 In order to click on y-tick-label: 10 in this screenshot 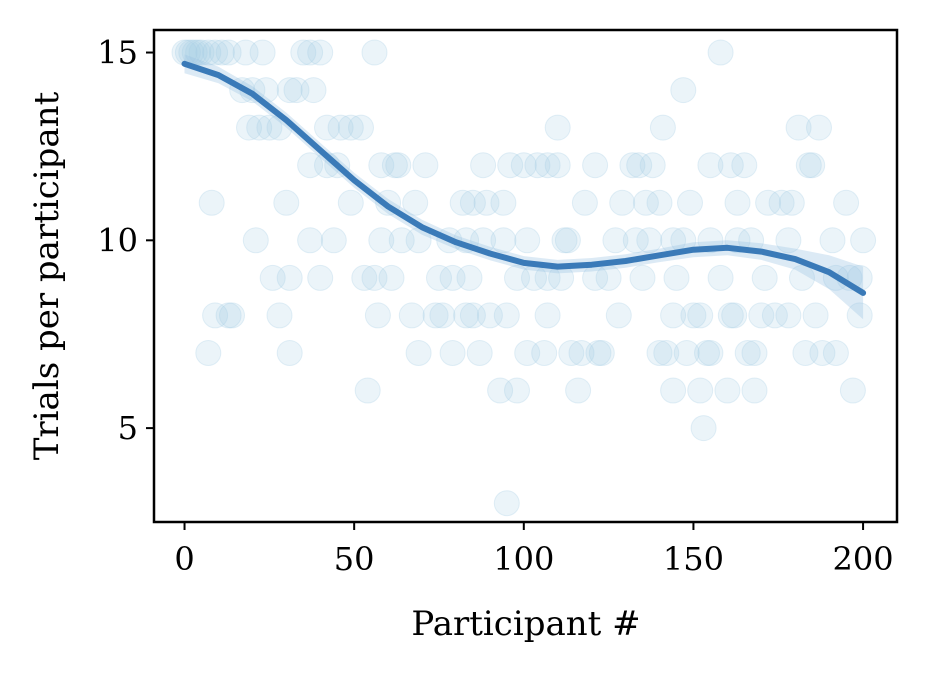, I will do `click(117, 240)`.